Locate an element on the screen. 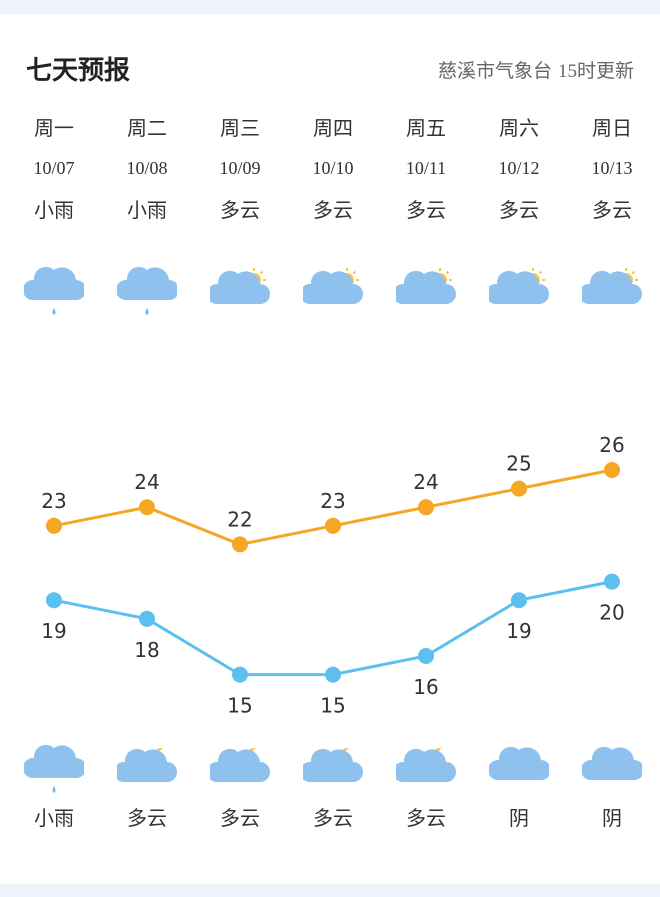 The height and width of the screenshot is (897, 660). low-temp-label: 18 is located at coordinates (146, 650).